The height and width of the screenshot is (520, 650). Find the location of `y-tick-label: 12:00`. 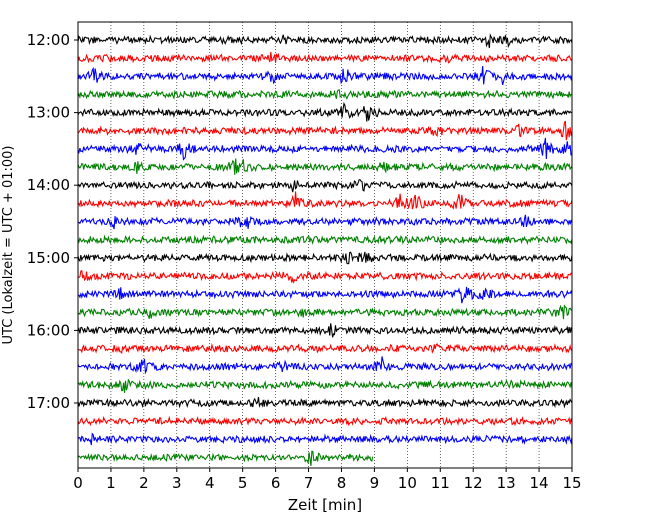

y-tick-label: 12:00 is located at coordinates (48, 40).